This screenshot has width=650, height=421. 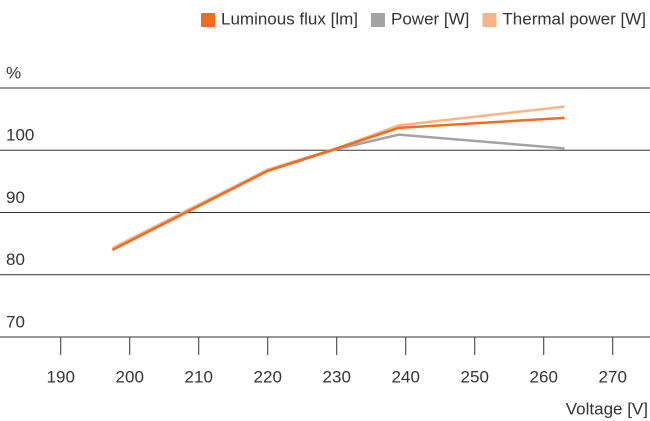 I want to click on legend-label: Thermal power [W], so click(x=574, y=18).